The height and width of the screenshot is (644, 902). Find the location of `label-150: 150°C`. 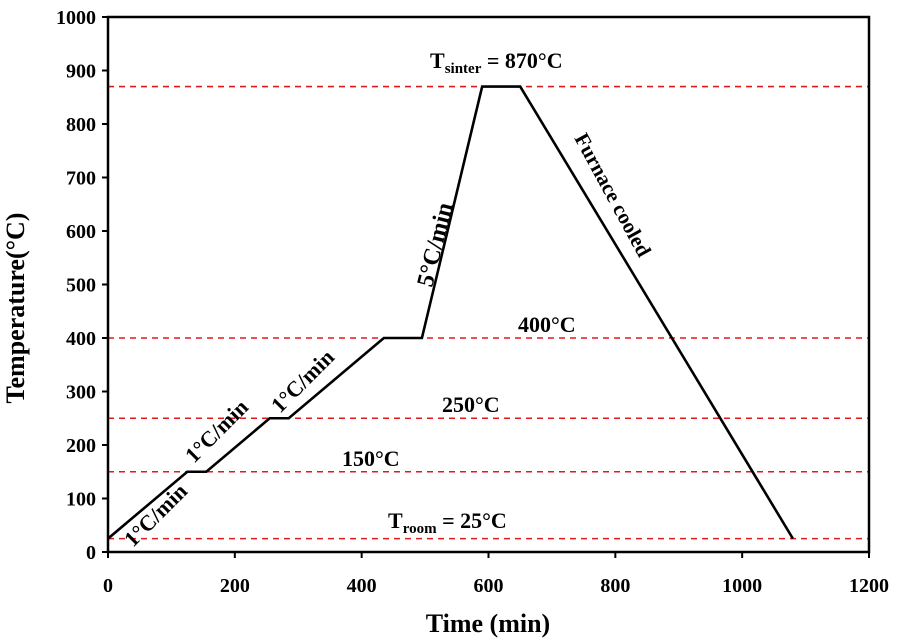

label-150: 150°C is located at coordinates (371, 458).